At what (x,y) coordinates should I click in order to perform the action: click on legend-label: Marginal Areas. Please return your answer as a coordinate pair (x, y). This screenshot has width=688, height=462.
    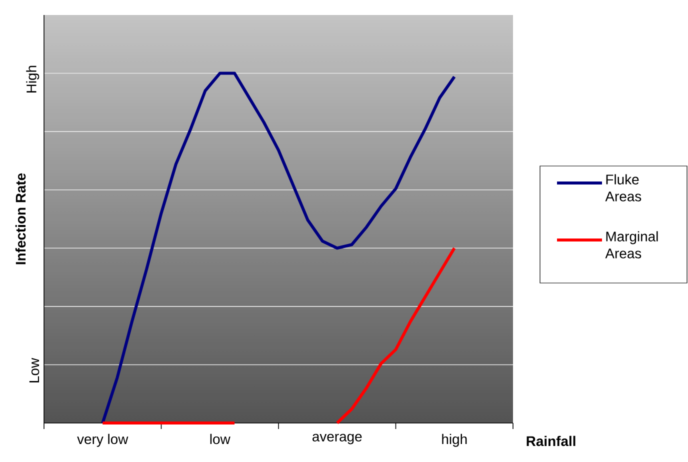
    Looking at the image, I should click on (631, 244).